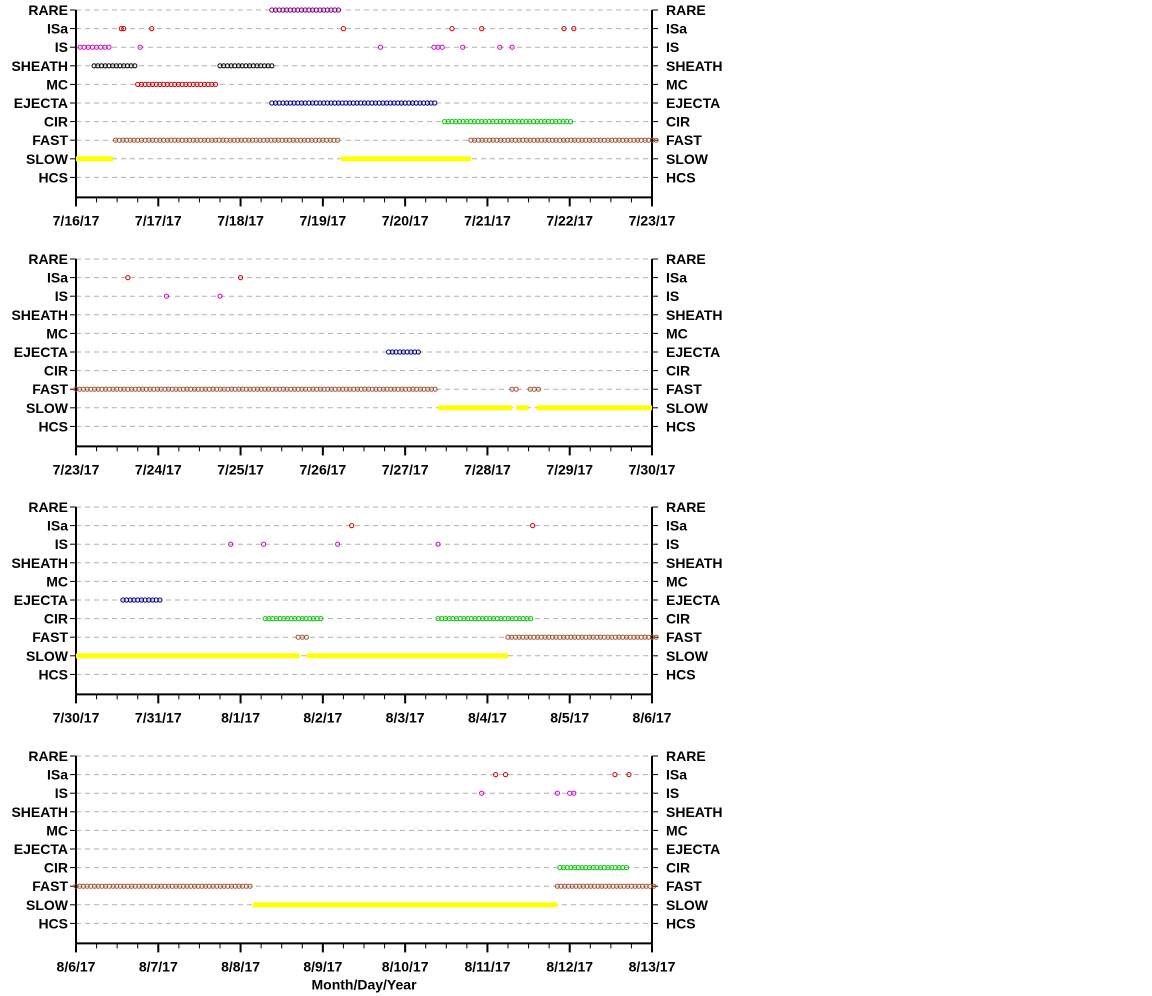  I want to click on x-tick-label: 7/27/17, so click(405, 469).